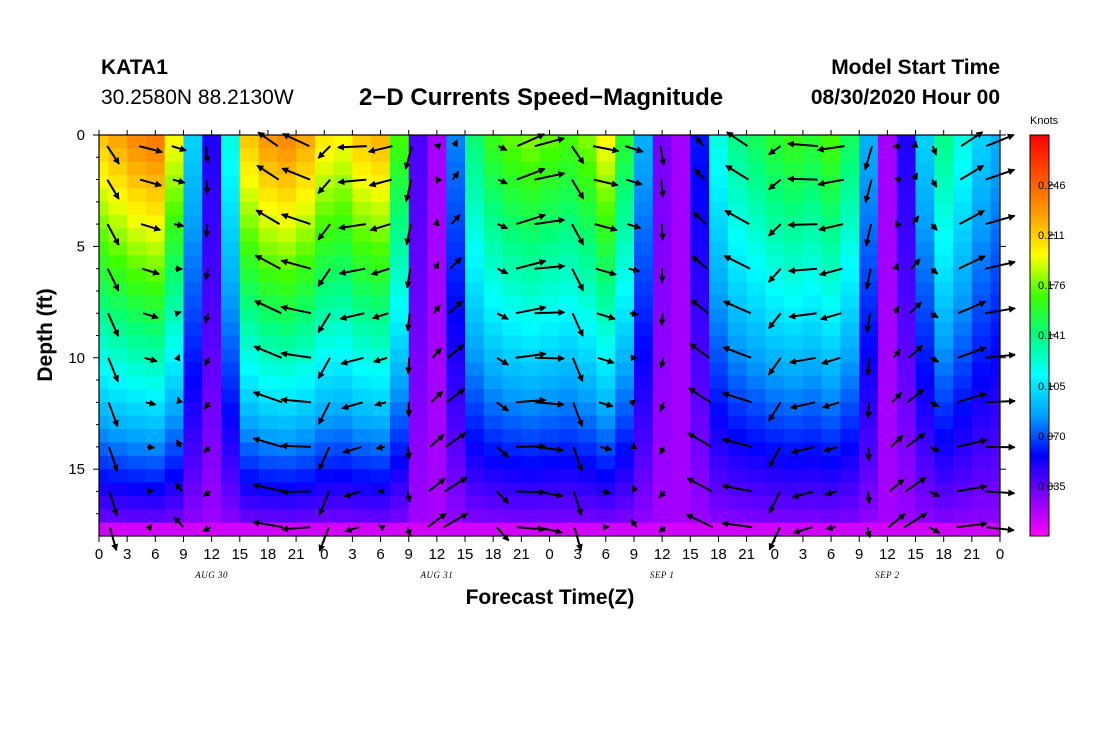 This screenshot has height=750, width=1100. Describe the element at coordinates (197, 97) in the screenshot. I see `station-coordinates: 30.2580N 88.2130W` at that location.